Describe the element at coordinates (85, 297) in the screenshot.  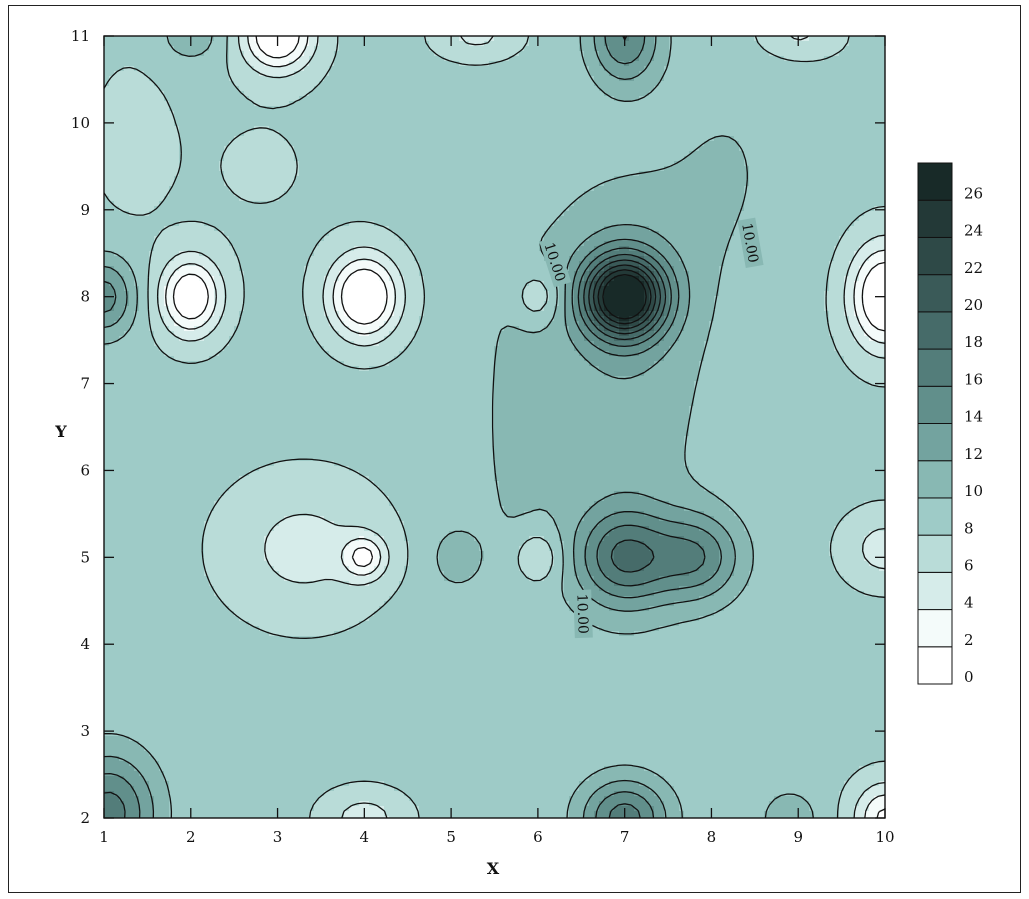
I see `y-tick-label: 8` at that location.